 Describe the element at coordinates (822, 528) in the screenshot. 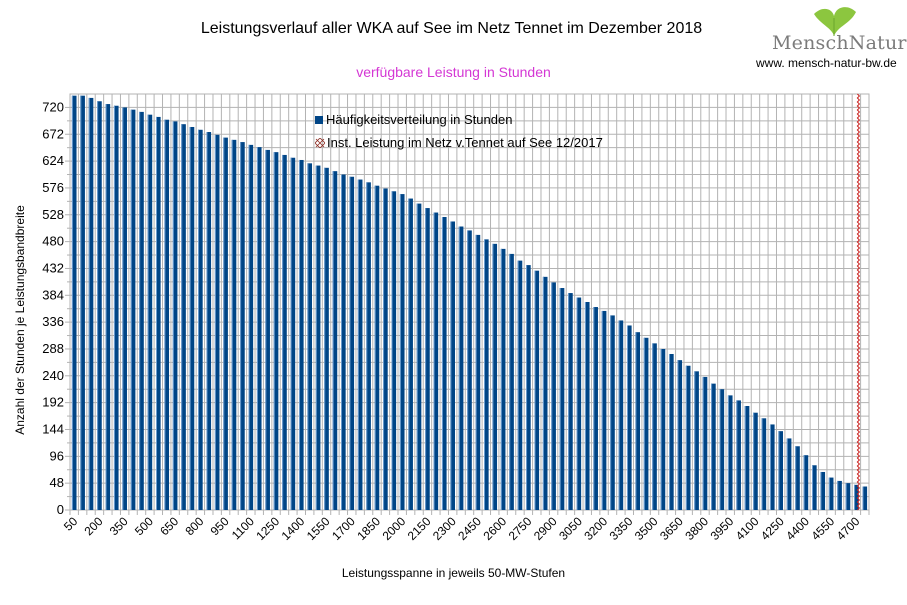

I see `x-tick-label: 4550` at that location.